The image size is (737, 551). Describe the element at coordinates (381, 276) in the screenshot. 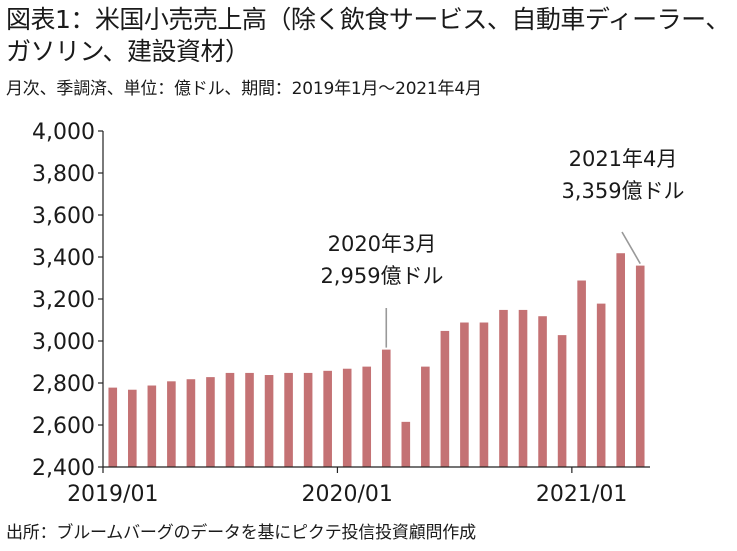

I see `annotation-2020-03-value: 2,959億ドル` at that location.